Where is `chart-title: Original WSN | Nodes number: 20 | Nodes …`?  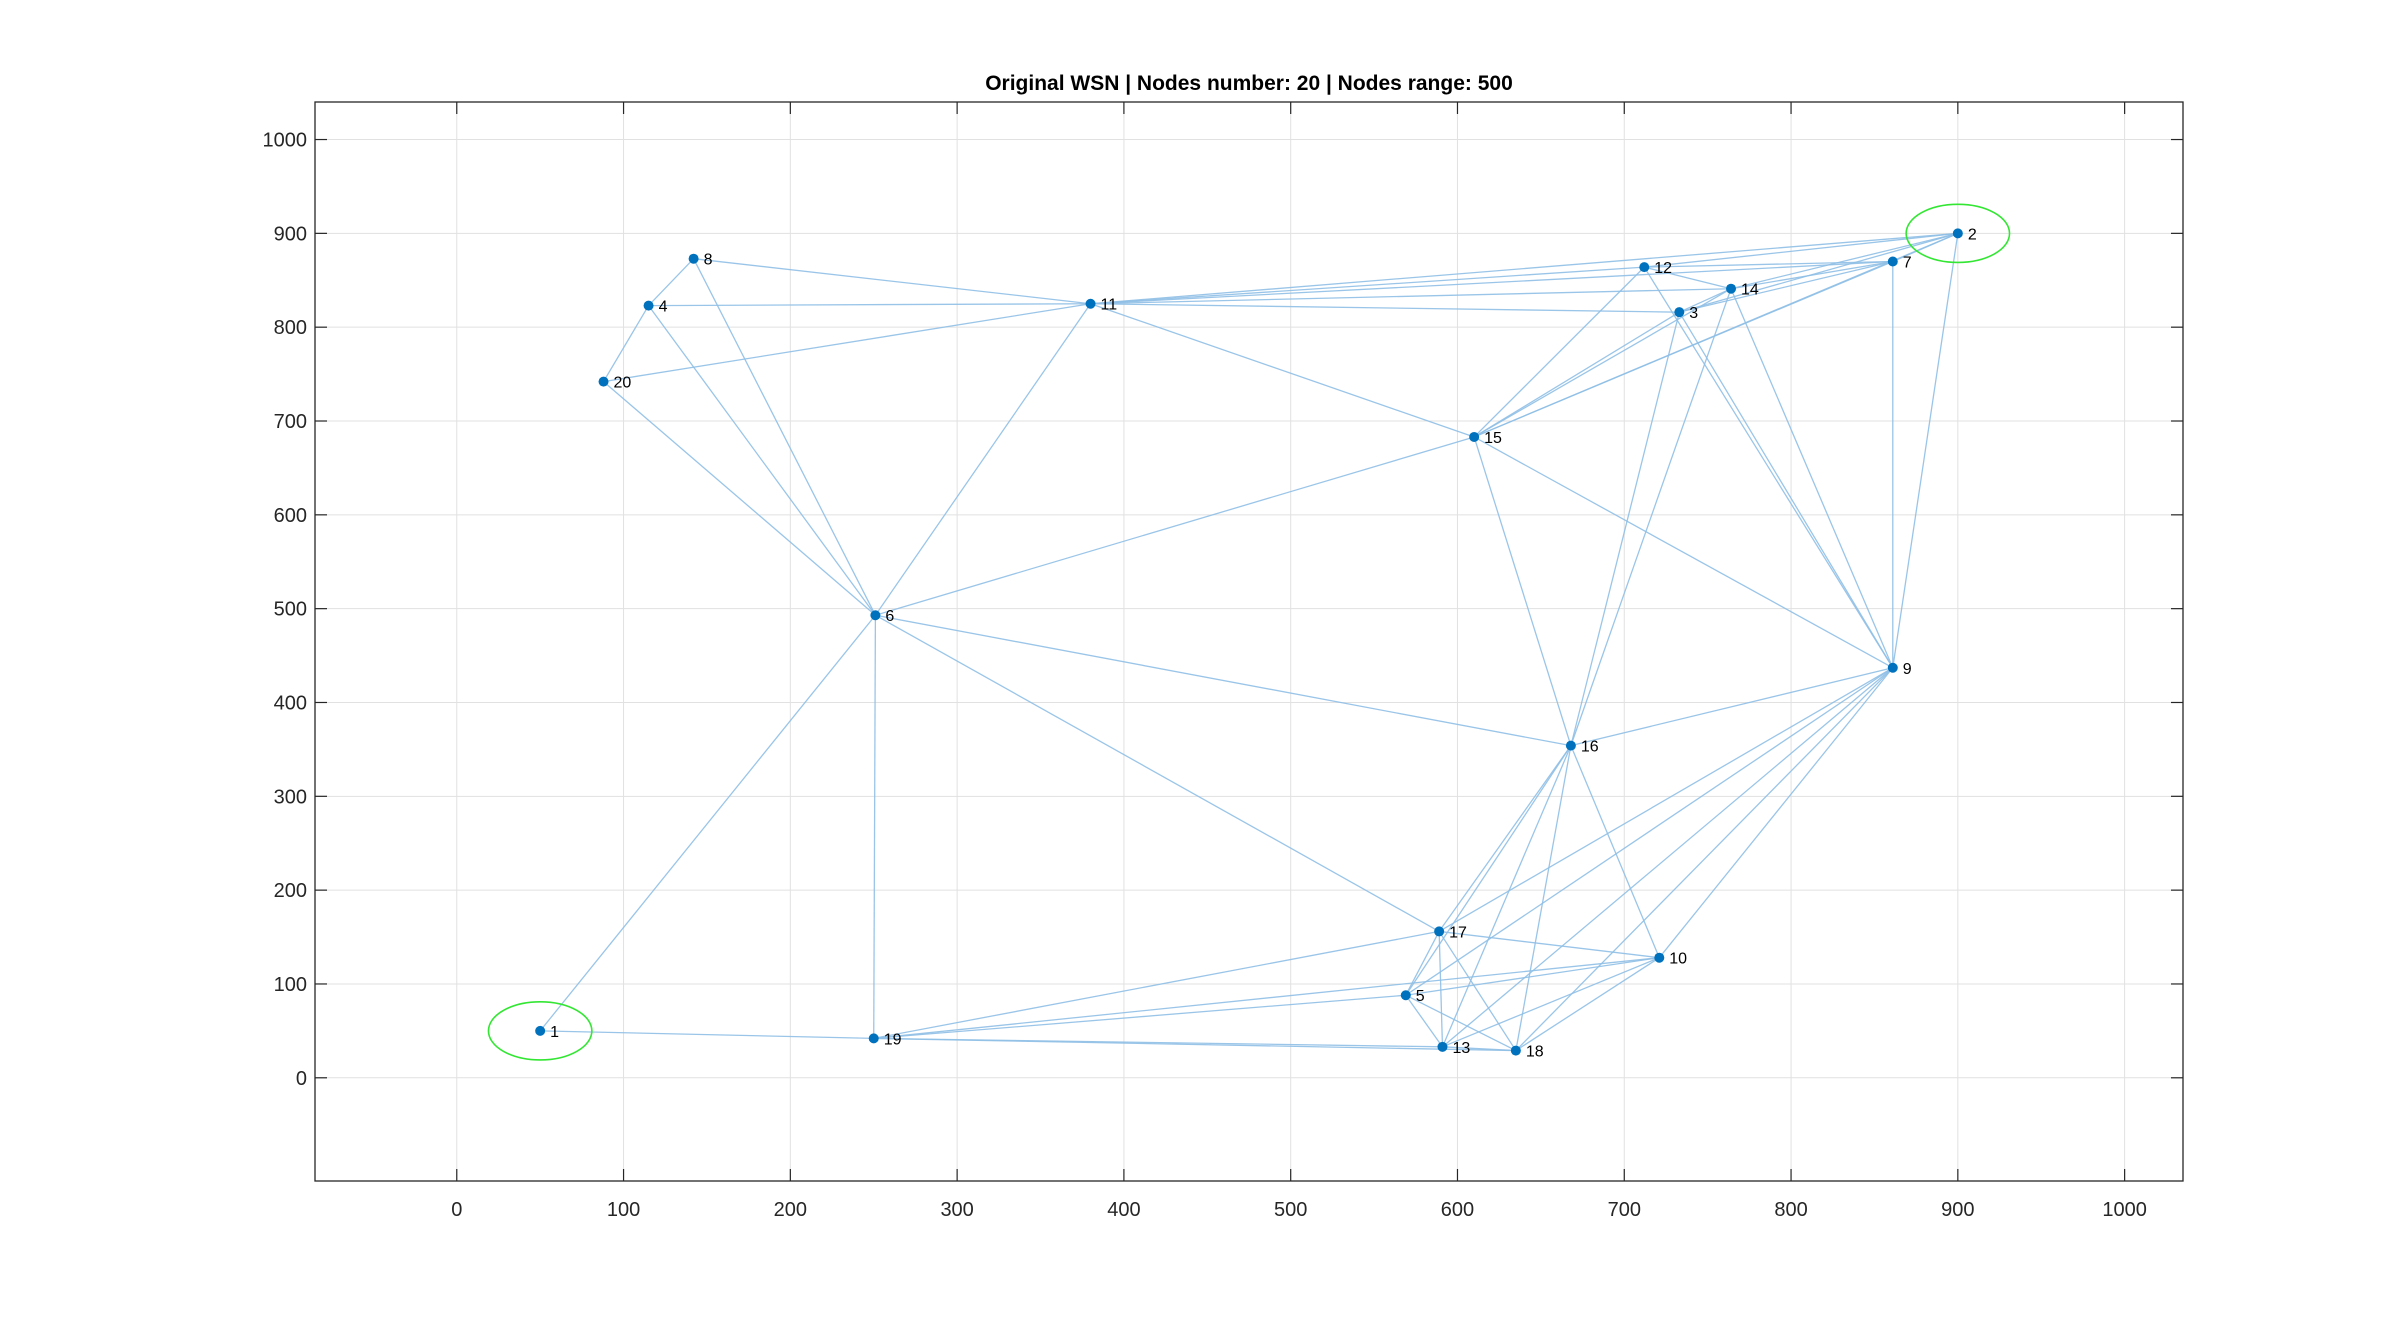 chart-title: Original WSN | Nodes number: 20 | Nodes … is located at coordinates (1249, 83).